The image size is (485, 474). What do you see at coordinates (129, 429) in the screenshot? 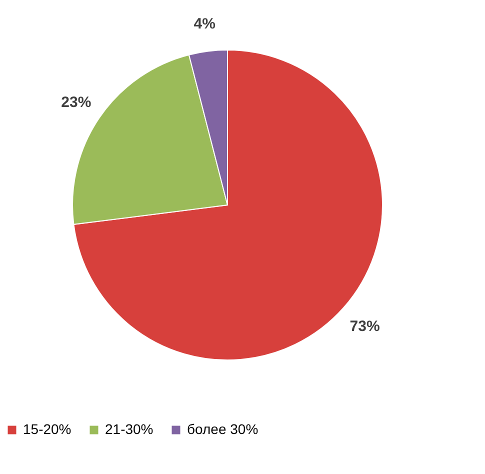
I see `legend-label: 21-30%` at bounding box center [129, 429].